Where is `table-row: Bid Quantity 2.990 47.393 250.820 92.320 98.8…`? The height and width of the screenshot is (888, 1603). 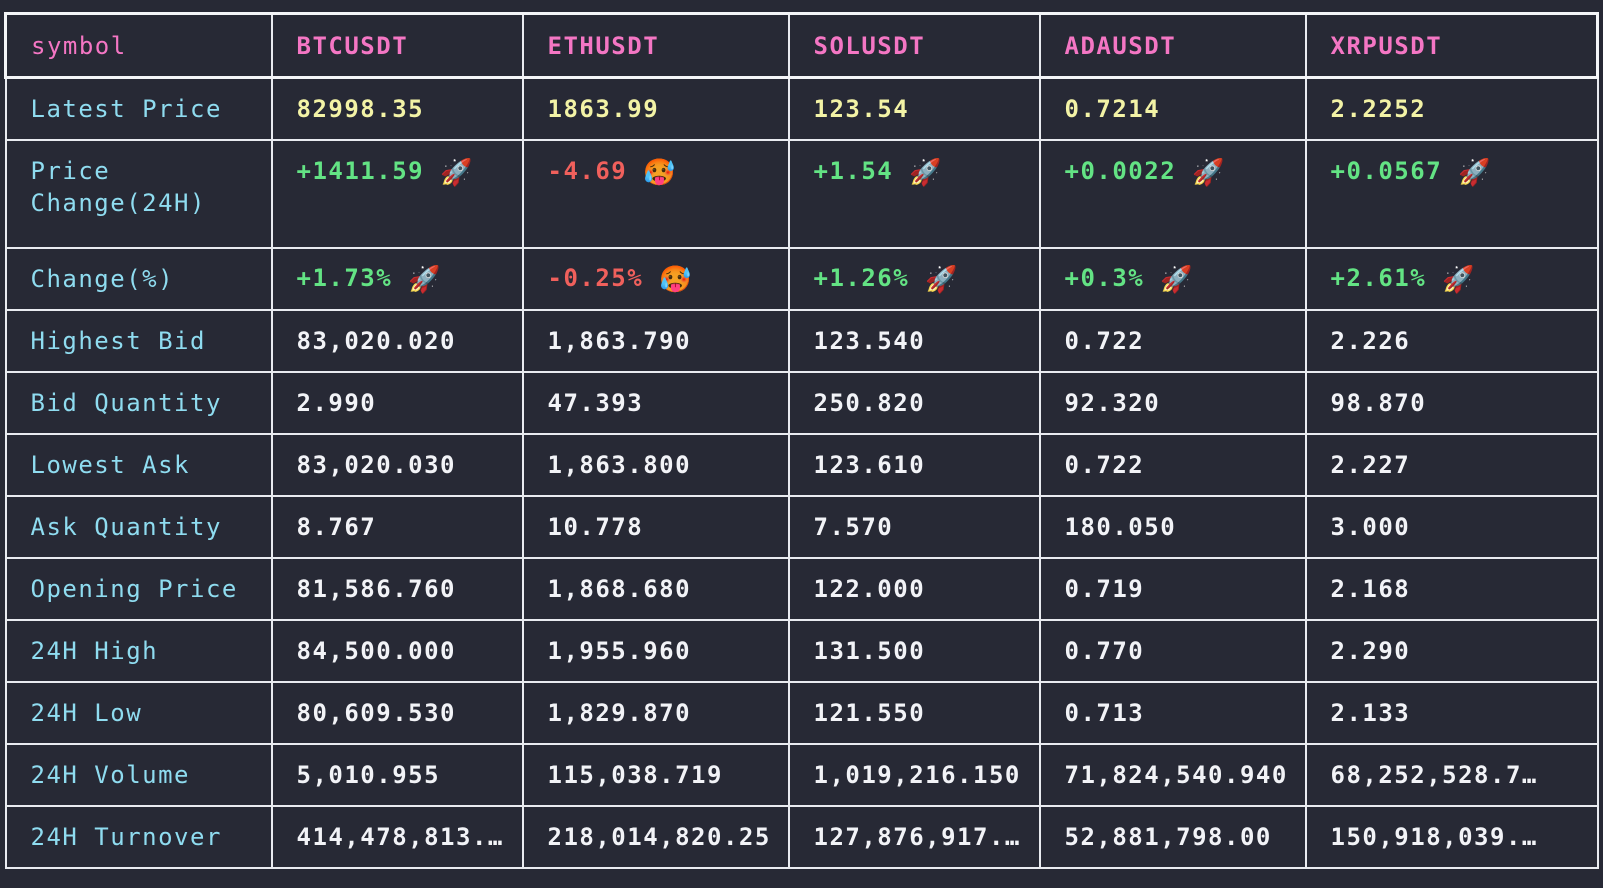
table-row: Bid Quantity 2.990 47.393 250.820 92.320 98.8… is located at coordinates (801, 403).